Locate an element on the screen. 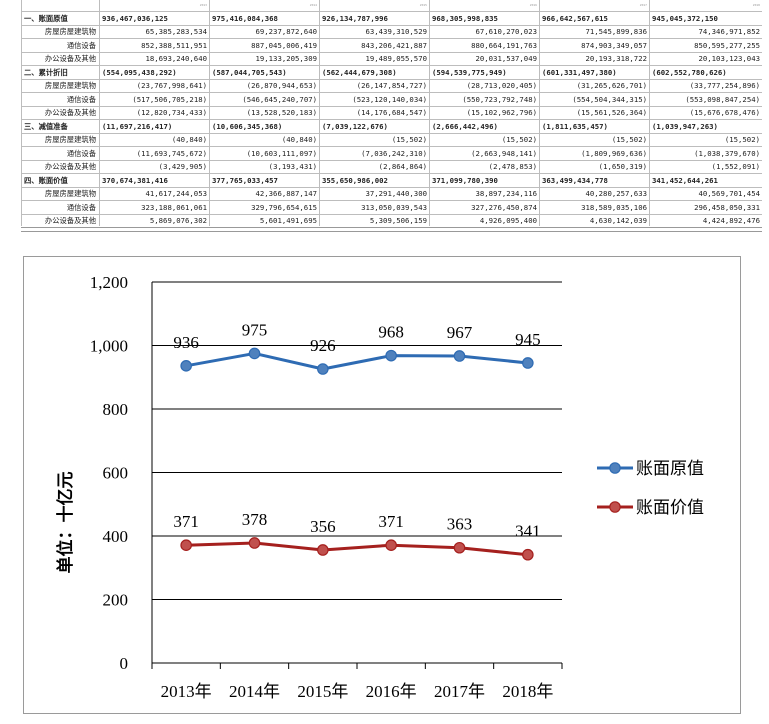 This screenshot has width=769, height=724. value-cell: (550,723,792,748) is located at coordinates (484, 99).